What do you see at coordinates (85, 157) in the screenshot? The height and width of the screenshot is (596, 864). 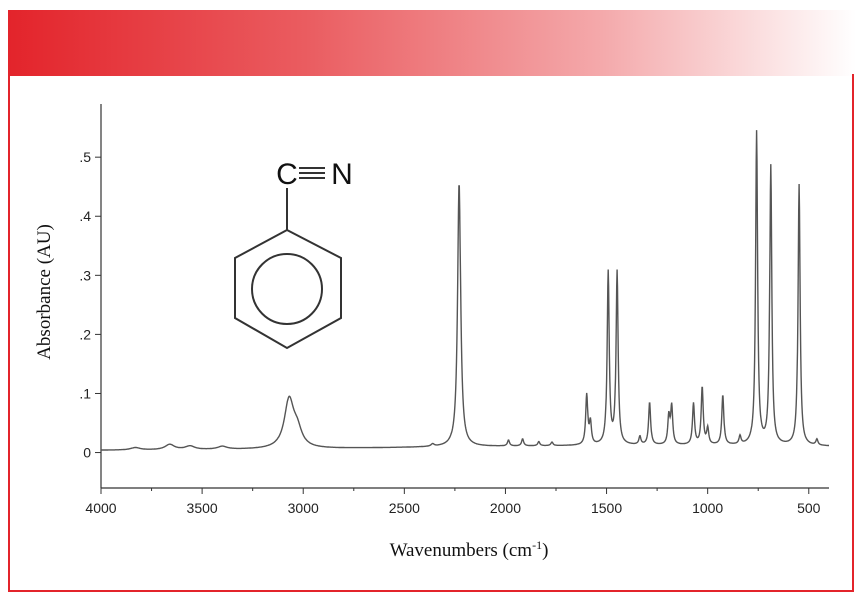 I see `y-tick-label: .5` at bounding box center [85, 157].